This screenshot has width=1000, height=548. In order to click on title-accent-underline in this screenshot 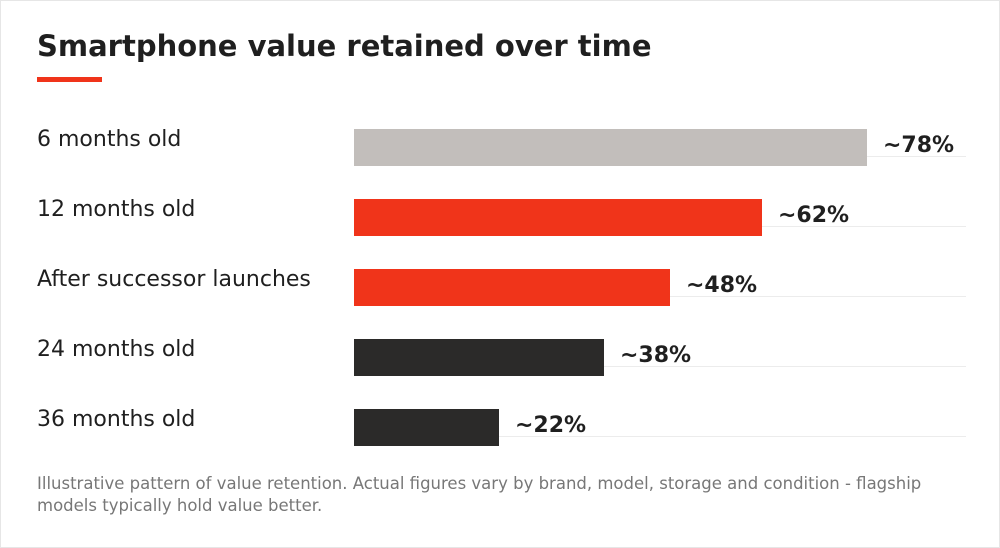, I will do `click(69, 79)`.